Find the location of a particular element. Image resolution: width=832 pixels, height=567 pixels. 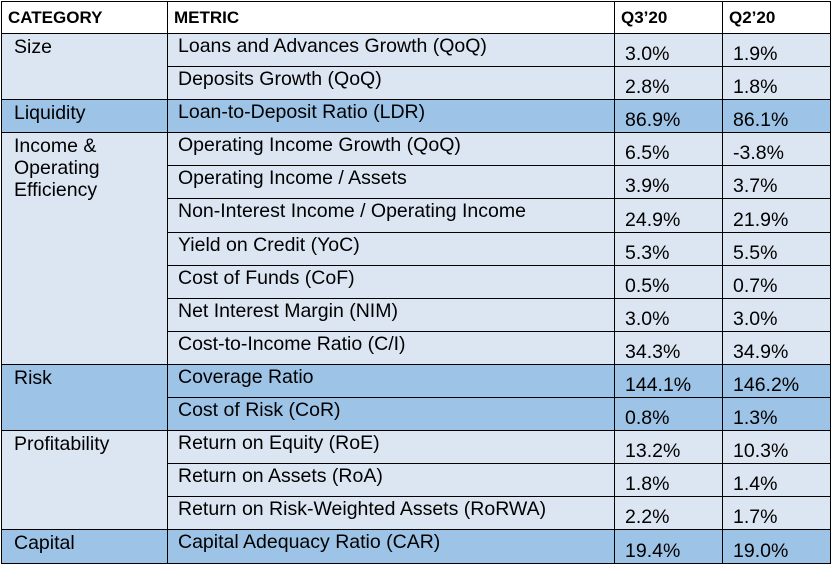

table-row: Yield on Credit (YoC) 5.3% 5.5% is located at coordinates (416, 248).